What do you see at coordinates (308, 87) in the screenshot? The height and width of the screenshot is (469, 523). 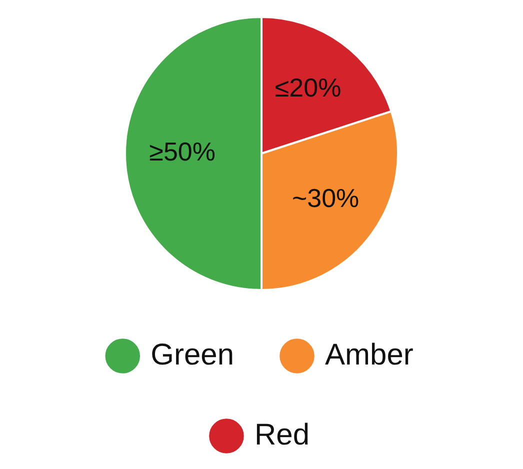 I see `data-label: ≤20%` at bounding box center [308, 87].